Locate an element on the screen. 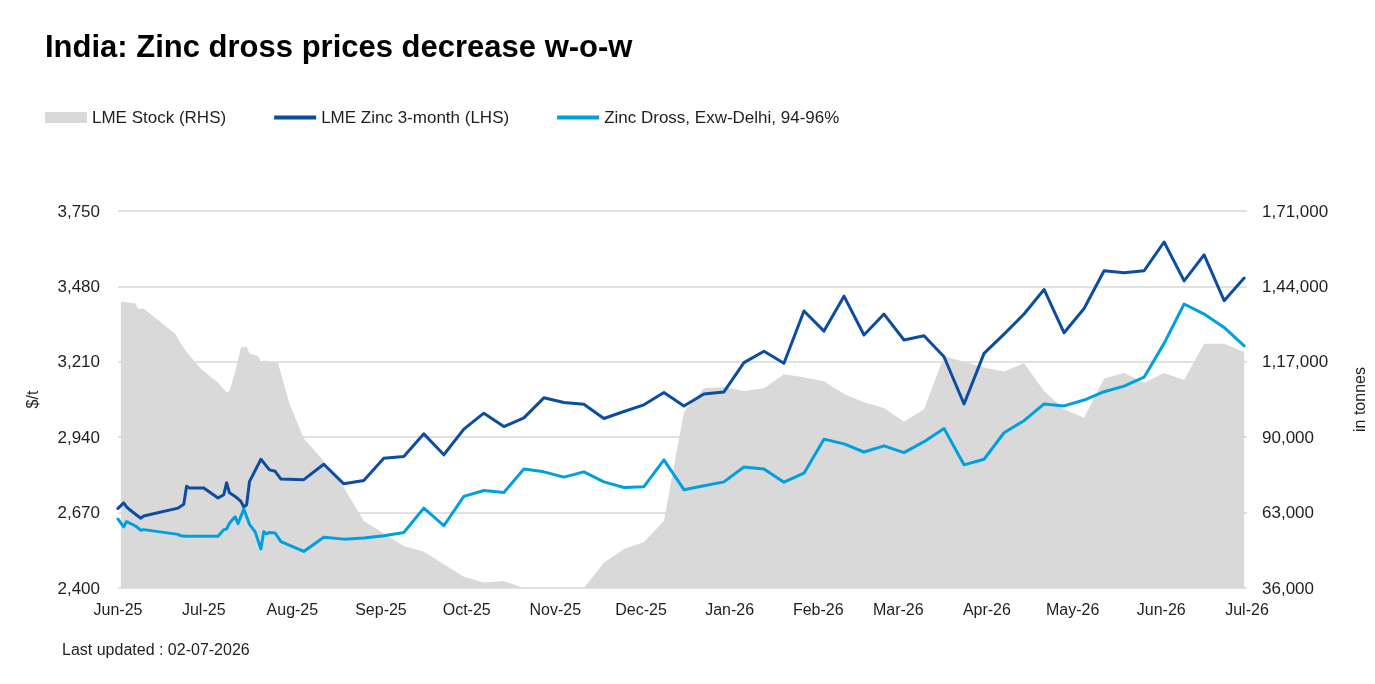 This screenshot has width=1375, height=684. x-tick-label: Jun-25 is located at coordinates (118, 609).